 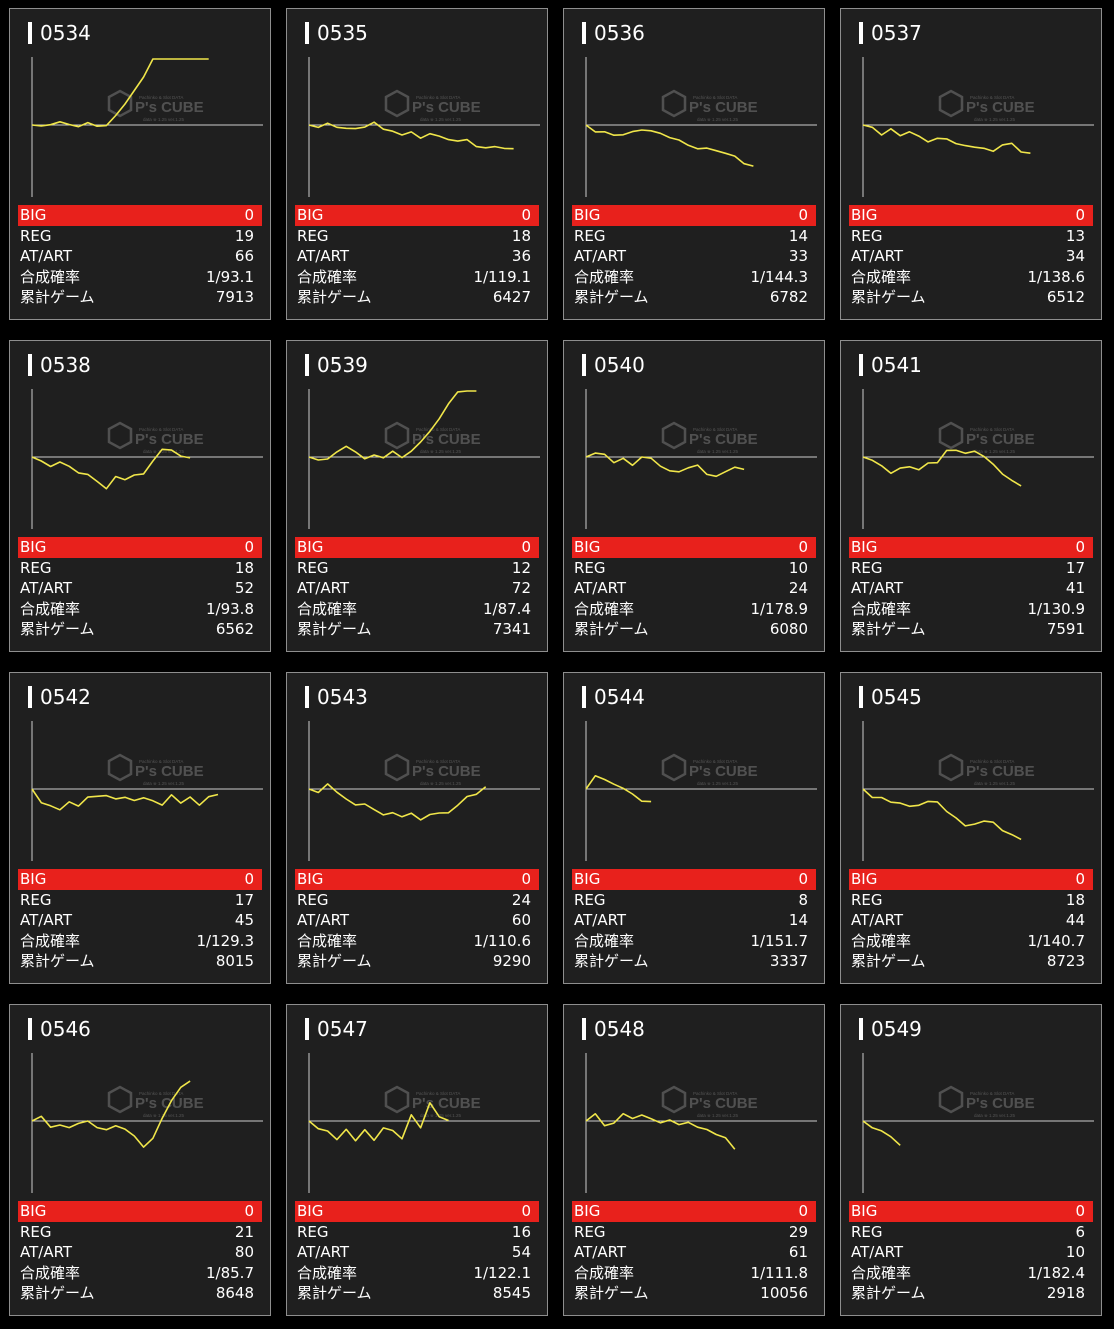 What do you see at coordinates (417, 588) in the screenshot?
I see `at-row: AT/ART 72` at bounding box center [417, 588].